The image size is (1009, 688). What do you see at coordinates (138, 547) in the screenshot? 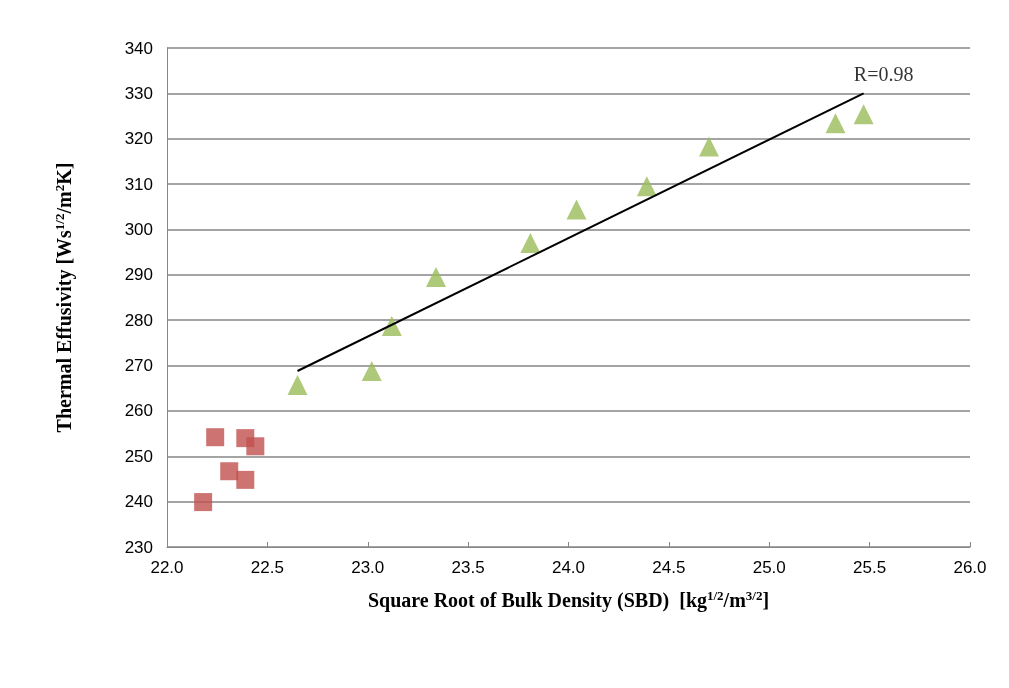
I see `y-tick-label: 230` at bounding box center [138, 547].